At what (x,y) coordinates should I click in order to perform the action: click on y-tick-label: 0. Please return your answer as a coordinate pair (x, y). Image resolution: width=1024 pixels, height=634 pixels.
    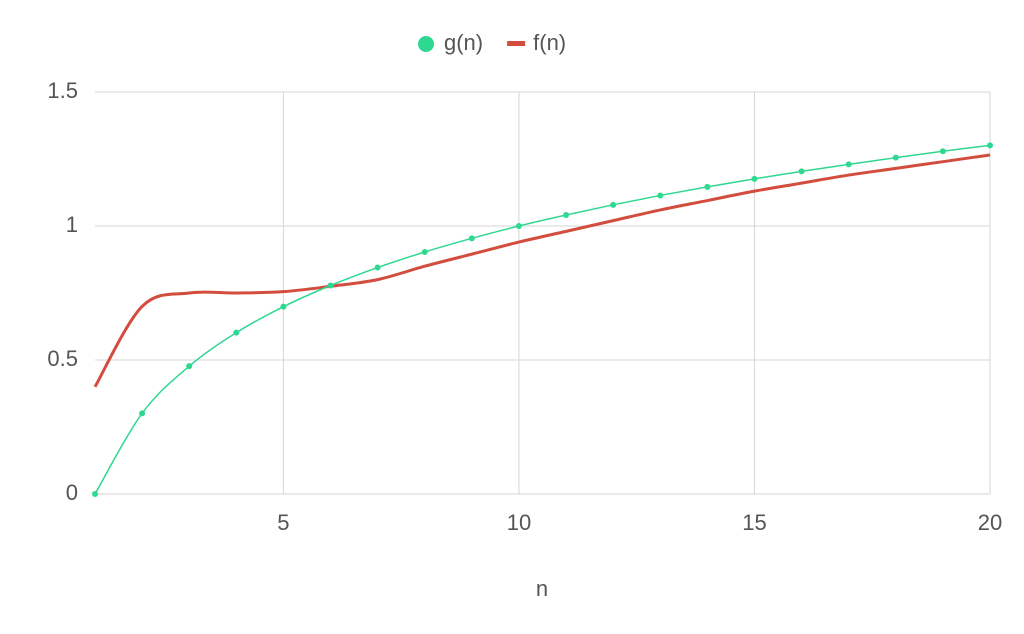
    Looking at the image, I should click on (72, 492).